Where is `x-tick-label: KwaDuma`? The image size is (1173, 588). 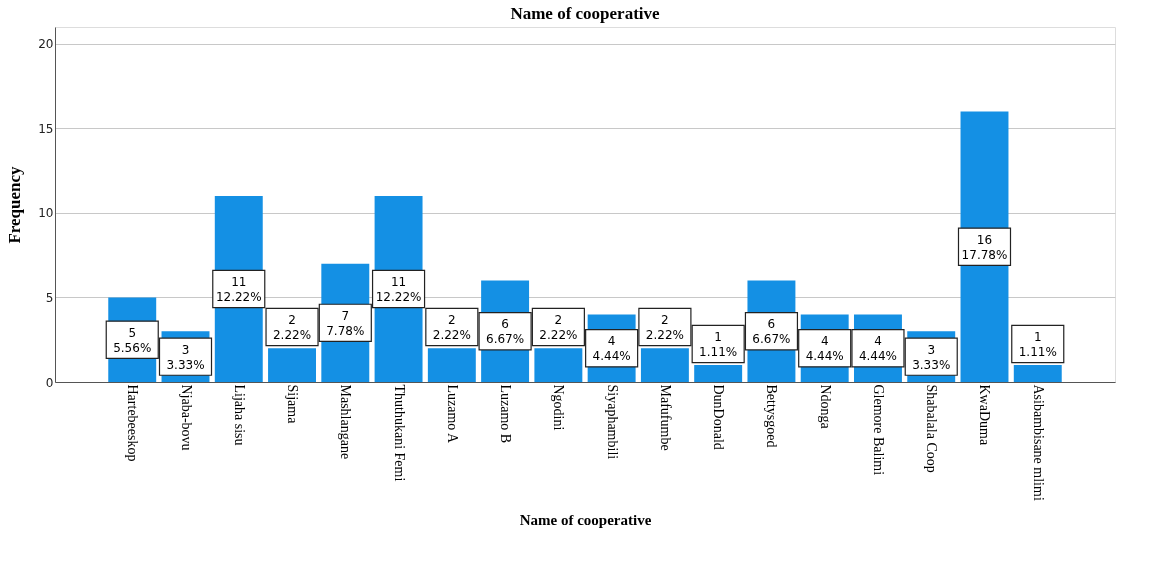
x-tick-label: KwaDuma is located at coordinates (985, 415).